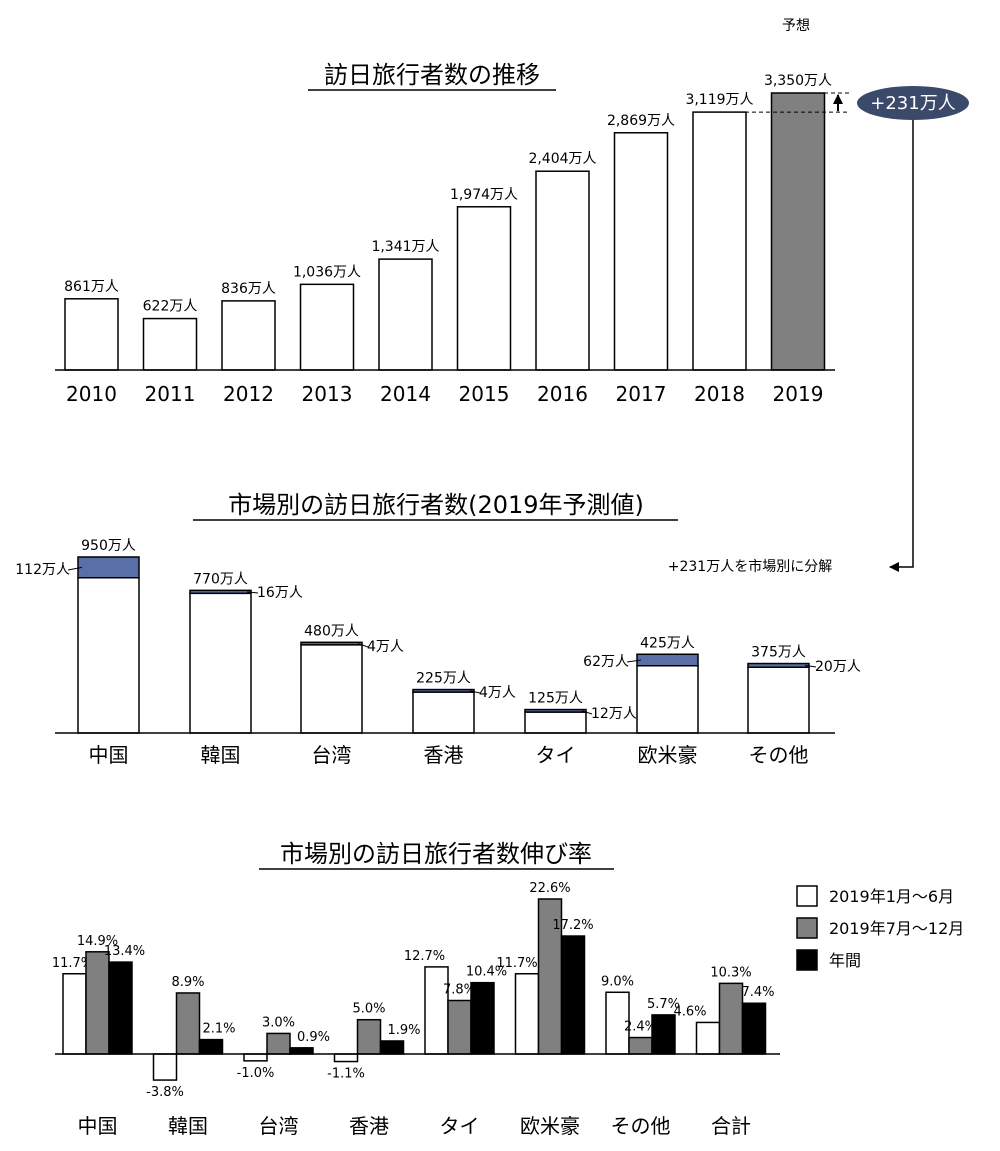  I want to click on chart2-bar-base-台湾, so click(331, 689).